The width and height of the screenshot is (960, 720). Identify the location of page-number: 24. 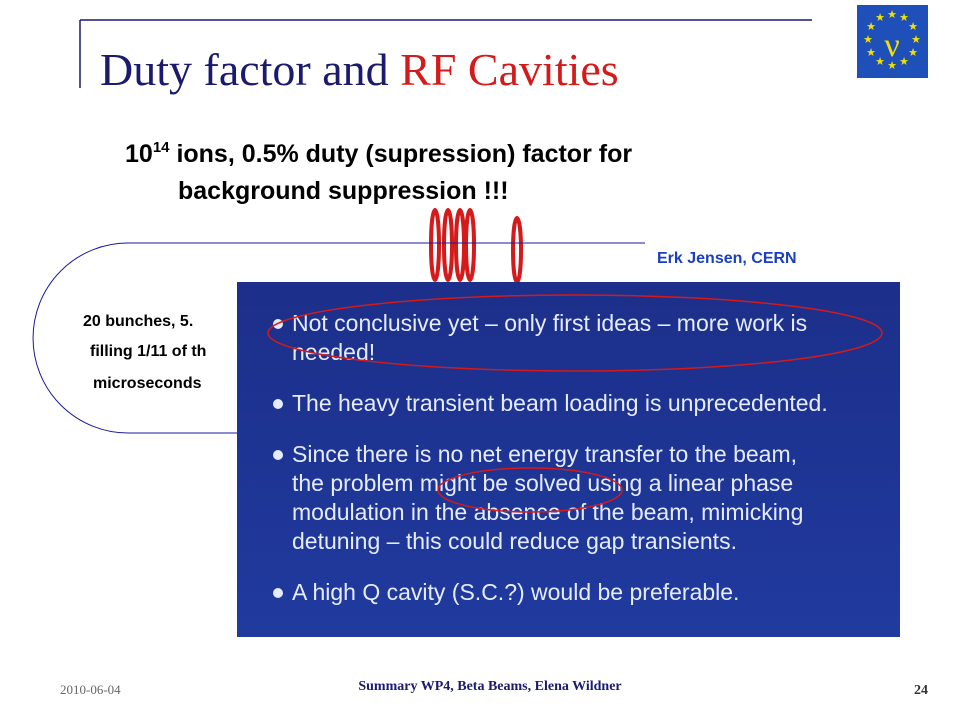
(921, 690).